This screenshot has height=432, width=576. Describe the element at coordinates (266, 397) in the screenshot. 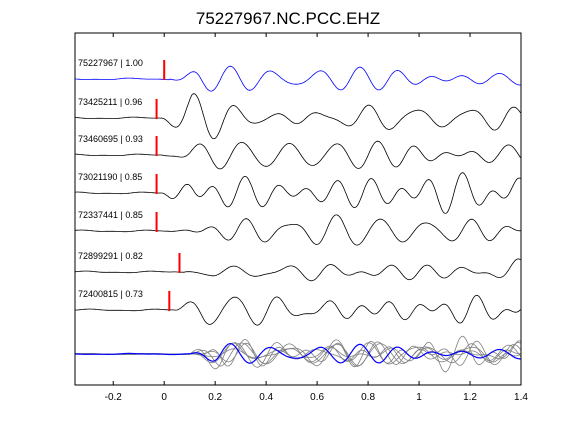

I see `x-tick-label-3: 0.4` at that location.